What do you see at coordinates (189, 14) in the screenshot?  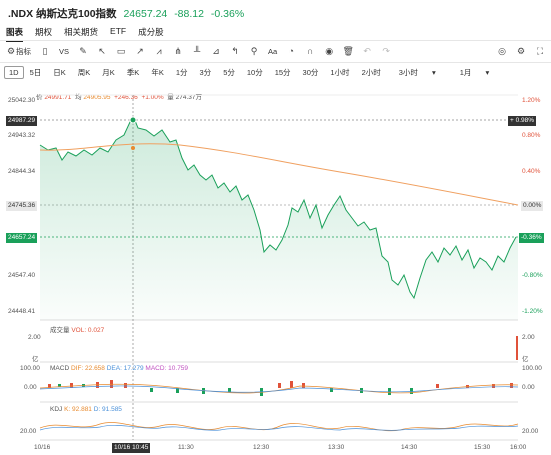 I see `price-change: -88.12` at bounding box center [189, 14].